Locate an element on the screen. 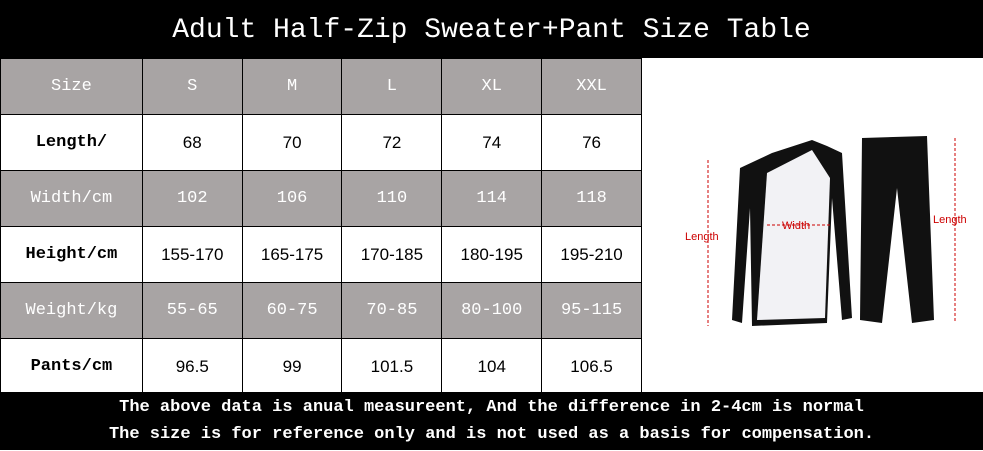 This screenshot has height=451, width=983. table-cell: 106.5 is located at coordinates (591, 366).